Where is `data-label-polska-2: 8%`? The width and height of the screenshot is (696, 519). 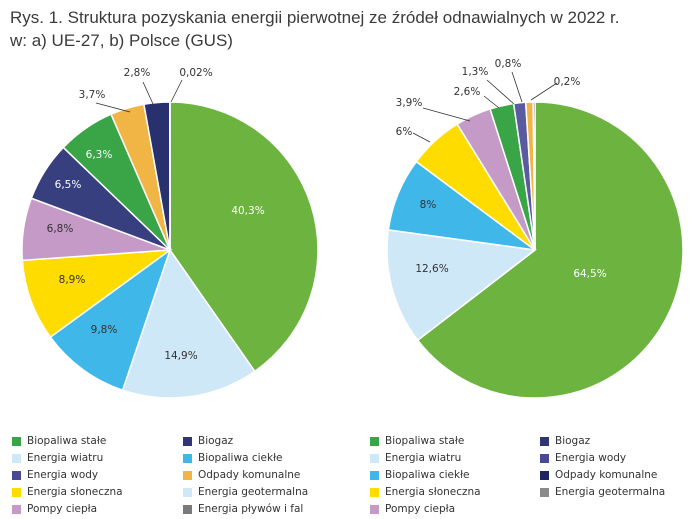 data-label-polska-2: 8% is located at coordinates (428, 205).